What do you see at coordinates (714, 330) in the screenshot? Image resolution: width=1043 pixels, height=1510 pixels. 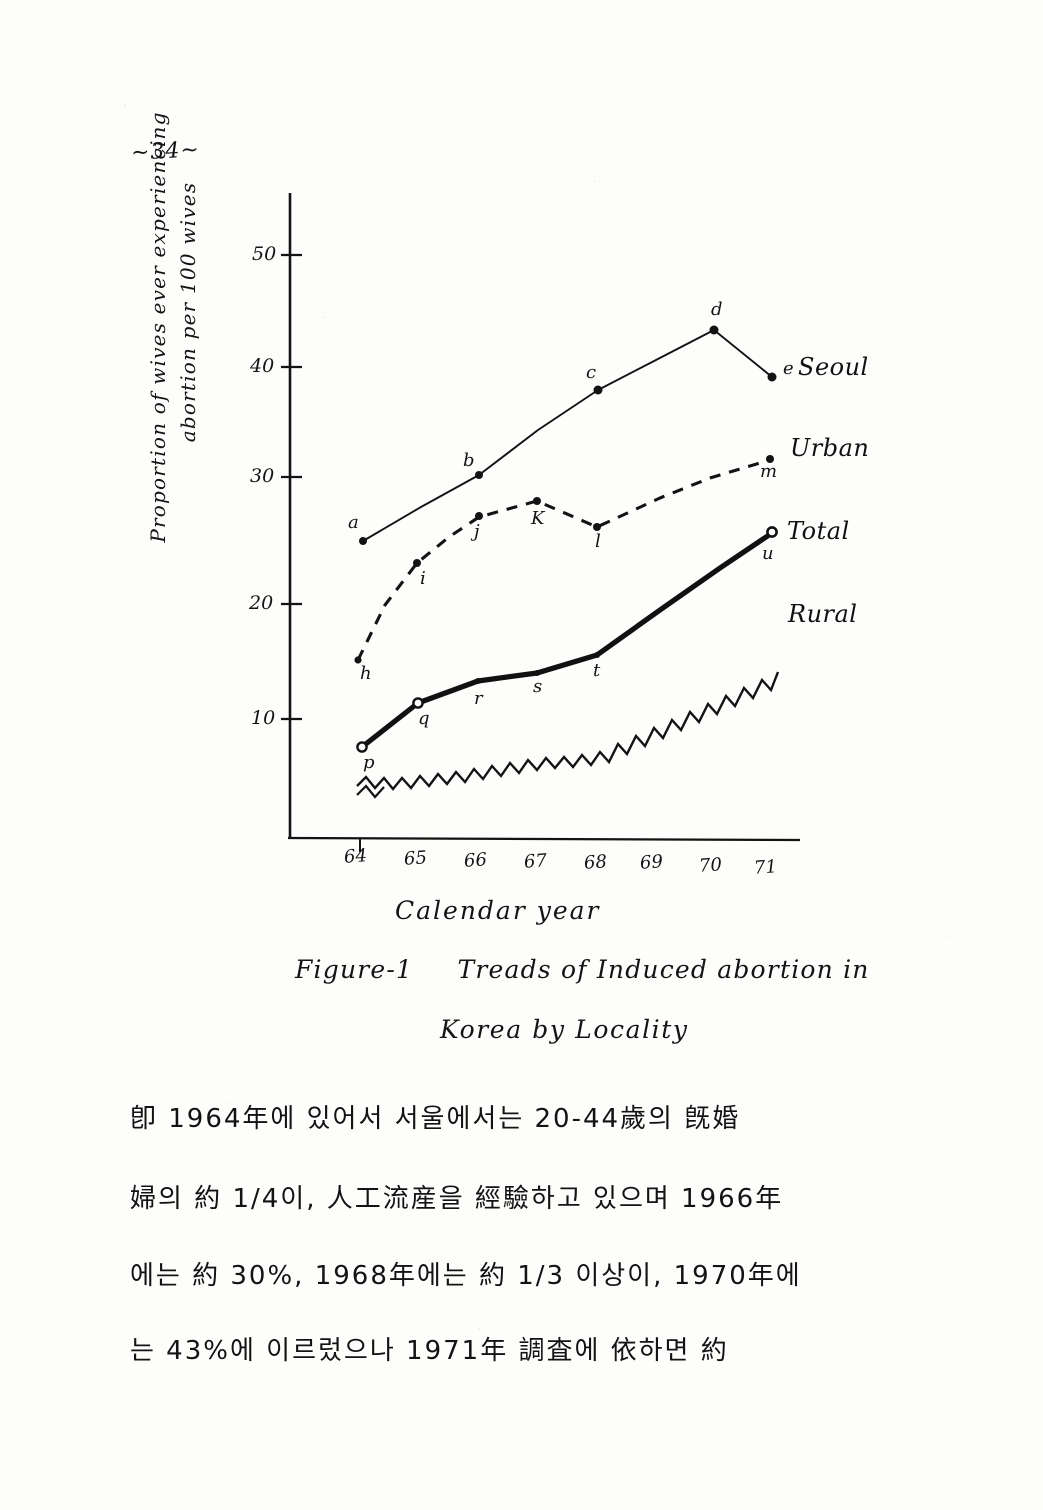 I see `data-point-d` at bounding box center [714, 330].